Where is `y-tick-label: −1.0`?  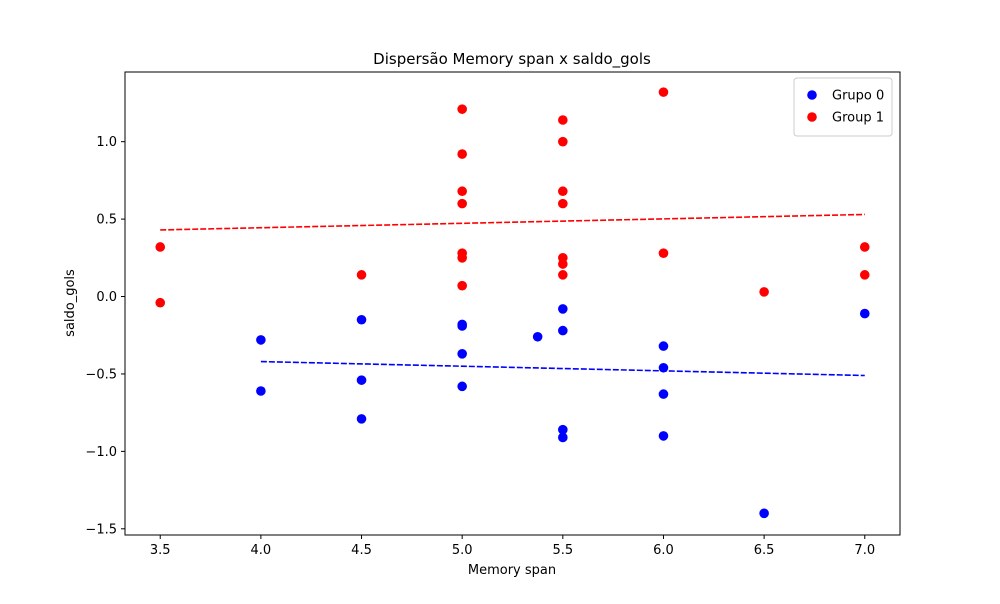
y-tick-label: −1.0 is located at coordinates (101, 452).